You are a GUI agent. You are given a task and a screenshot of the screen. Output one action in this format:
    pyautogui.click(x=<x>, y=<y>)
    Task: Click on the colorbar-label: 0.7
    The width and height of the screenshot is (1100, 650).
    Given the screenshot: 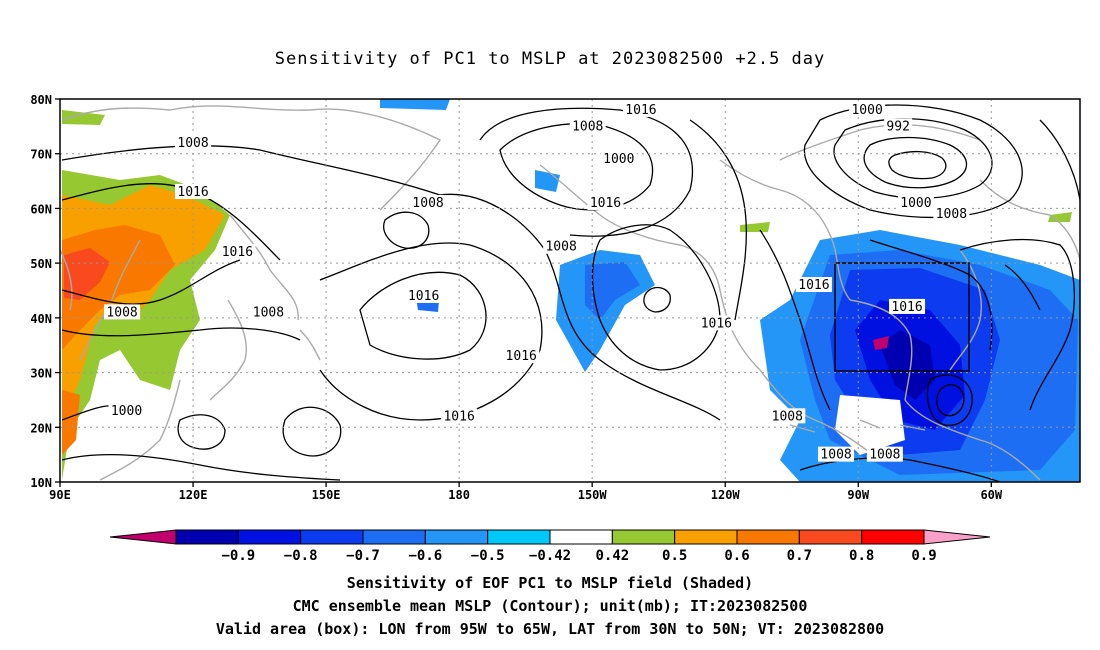 What is the action you would take?
    pyautogui.click(x=799, y=556)
    